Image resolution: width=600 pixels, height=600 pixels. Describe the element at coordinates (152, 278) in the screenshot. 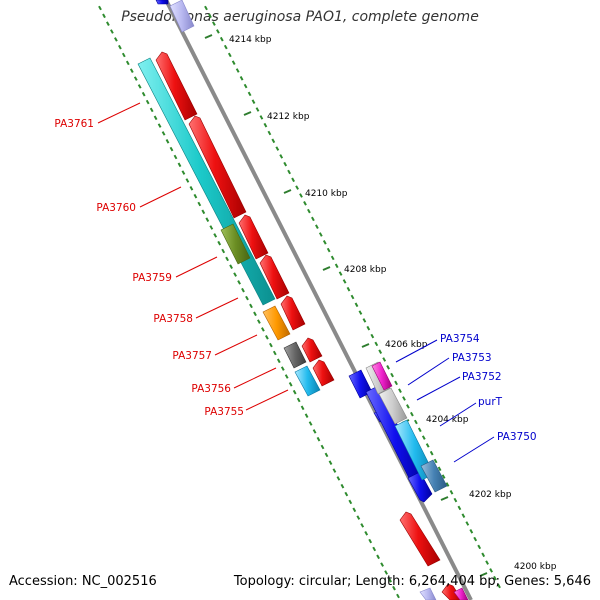

I see `gene-label: PA3759` at that location.